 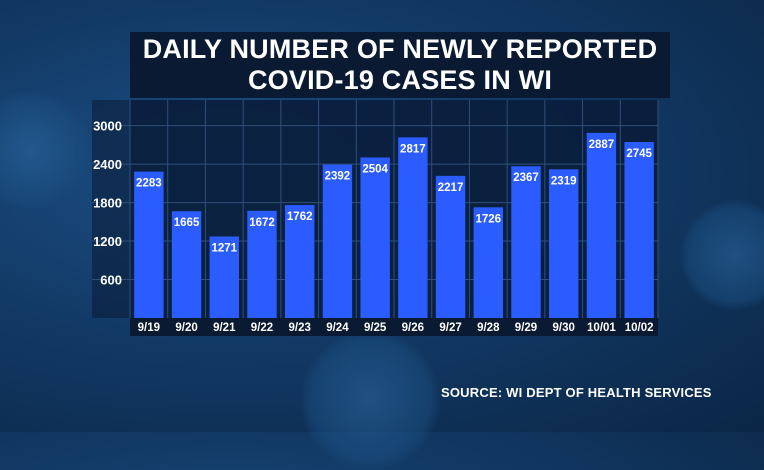 I want to click on y-tick-label: 3000, so click(x=107, y=126).